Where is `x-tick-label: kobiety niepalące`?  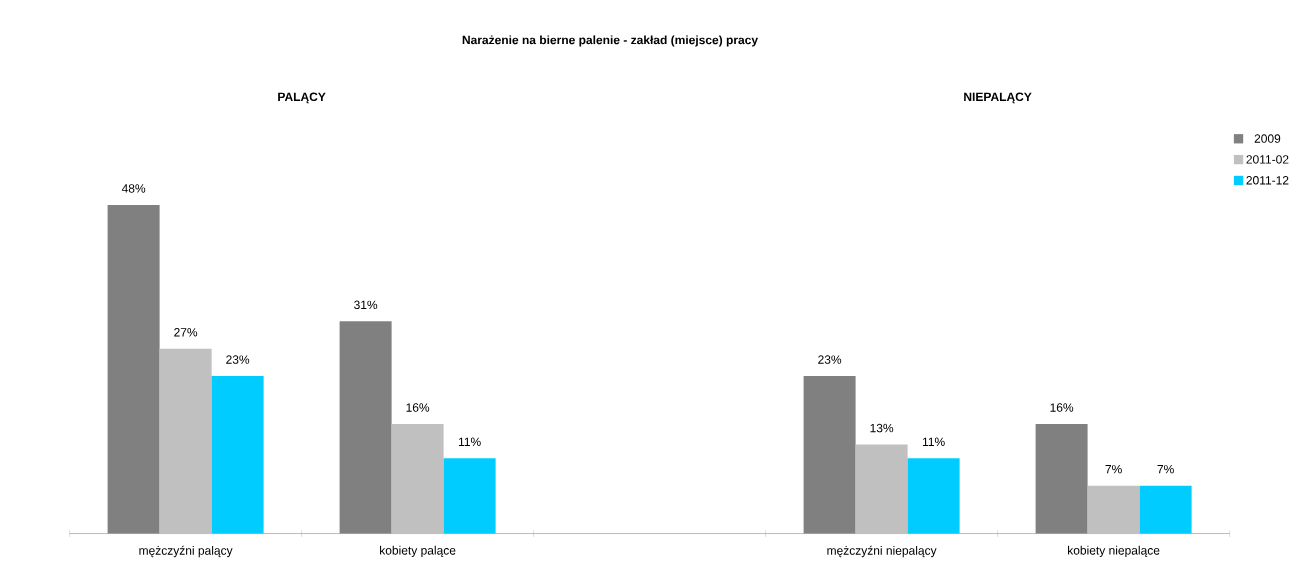
x-tick-label: kobiety niepalące is located at coordinates (1114, 551).